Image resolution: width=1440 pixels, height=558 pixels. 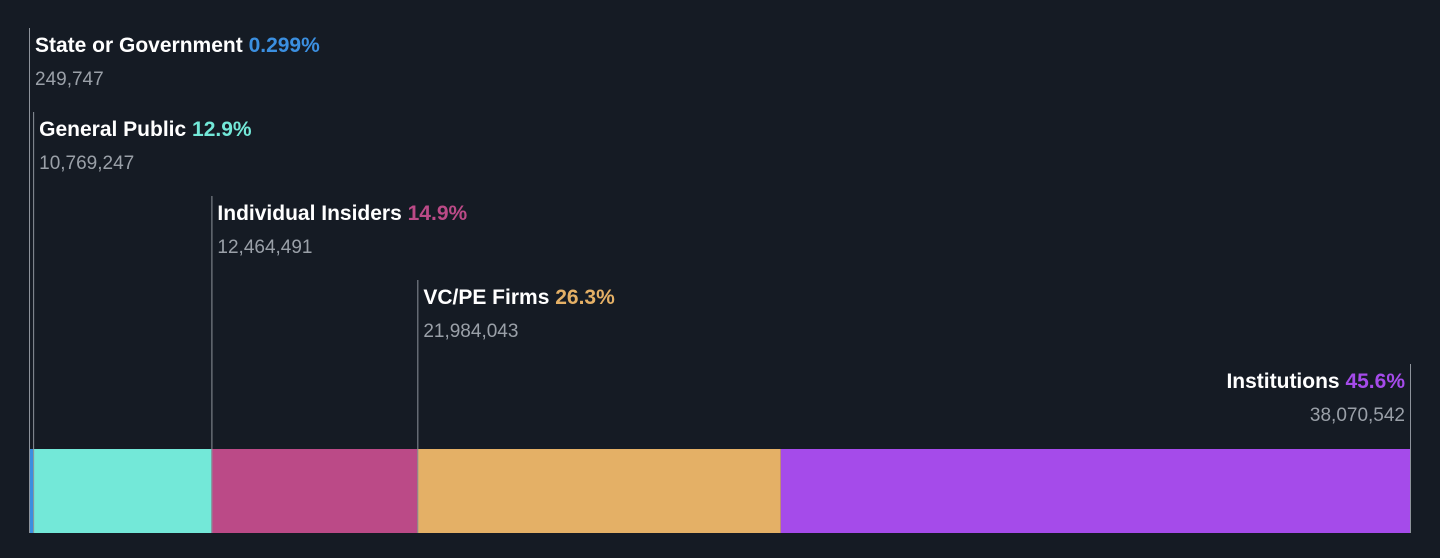 What do you see at coordinates (115, 129) in the screenshot?
I see `segment-name: General Public` at bounding box center [115, 129].